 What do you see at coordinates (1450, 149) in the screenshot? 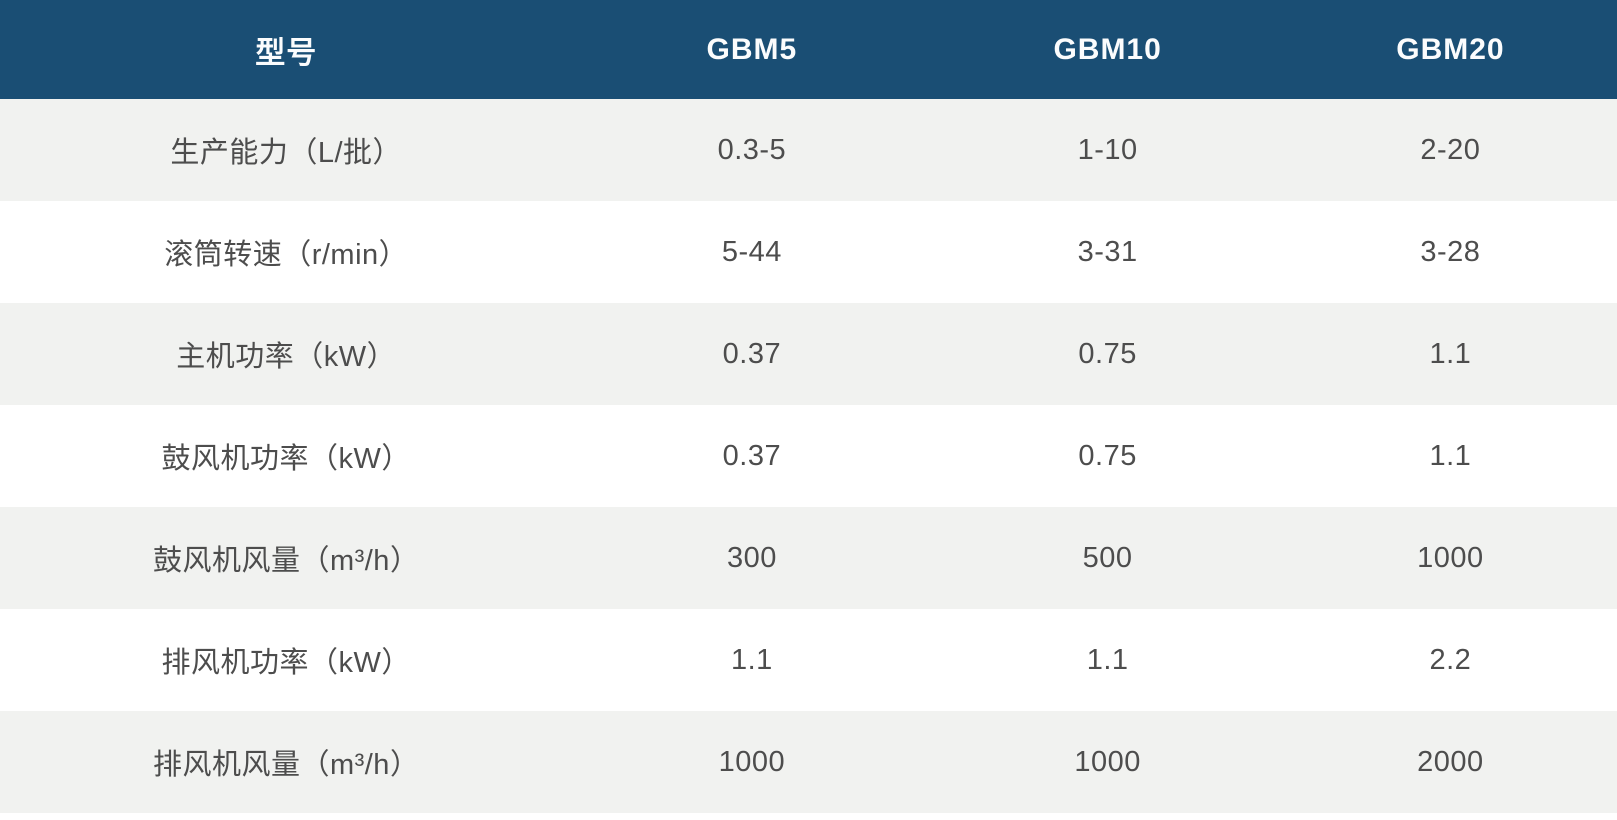
I see `cell-value: 2-20` at bounding box center [1450, 149].